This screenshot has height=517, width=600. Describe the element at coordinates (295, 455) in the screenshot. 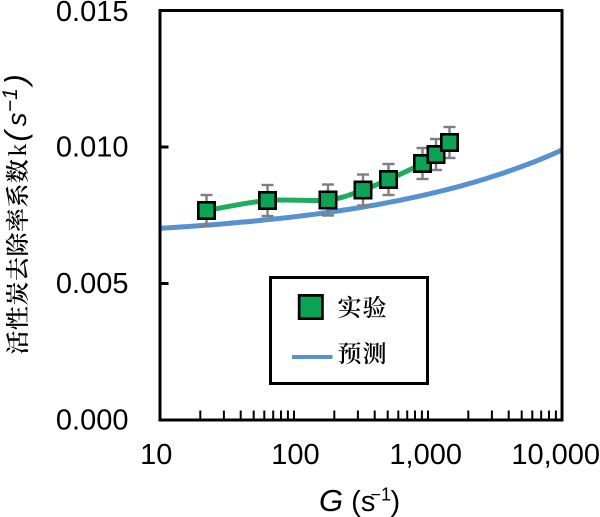

I see `svg-text: 100` at that location.